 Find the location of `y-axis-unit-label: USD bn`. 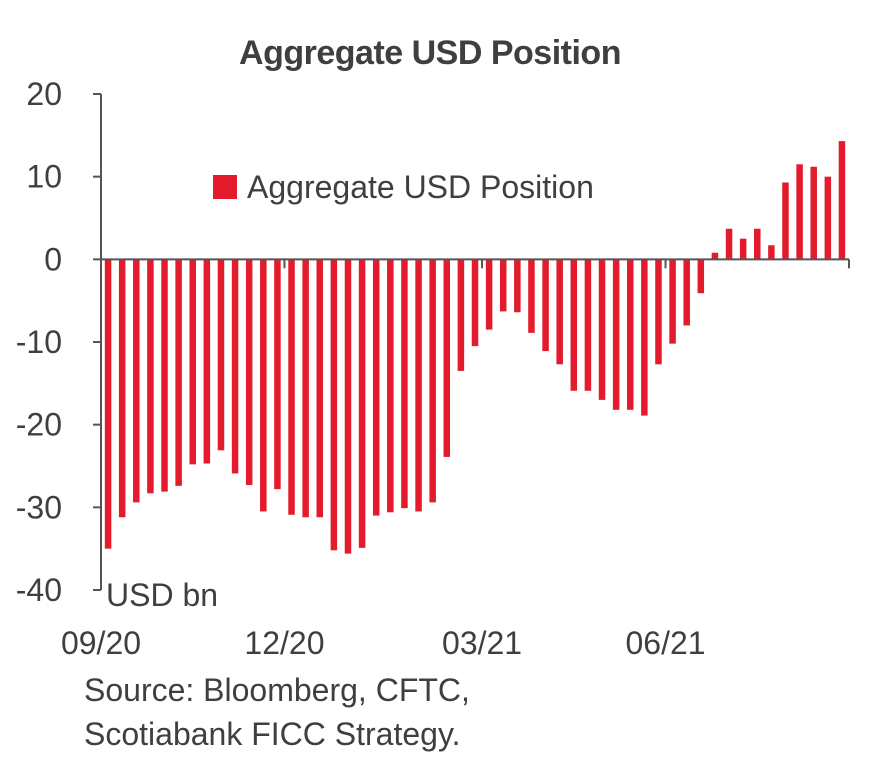

y-axis-unit-label: USD bn is located at coordinates (162, 595).